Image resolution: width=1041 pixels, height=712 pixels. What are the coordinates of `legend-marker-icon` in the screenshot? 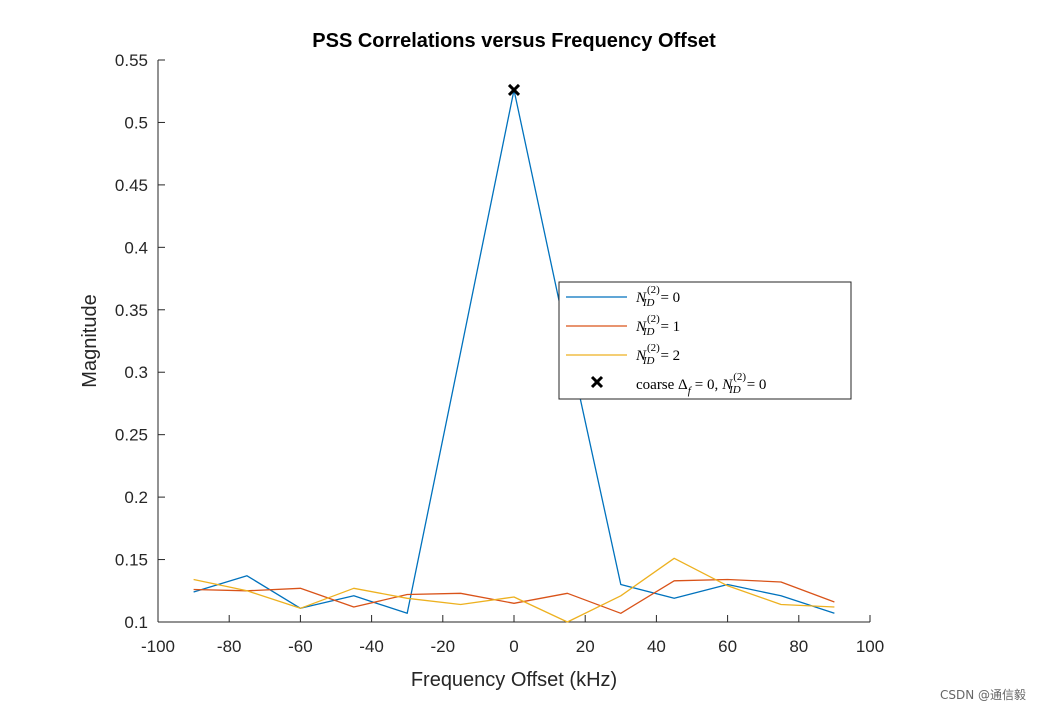 It's located at (597, 382).